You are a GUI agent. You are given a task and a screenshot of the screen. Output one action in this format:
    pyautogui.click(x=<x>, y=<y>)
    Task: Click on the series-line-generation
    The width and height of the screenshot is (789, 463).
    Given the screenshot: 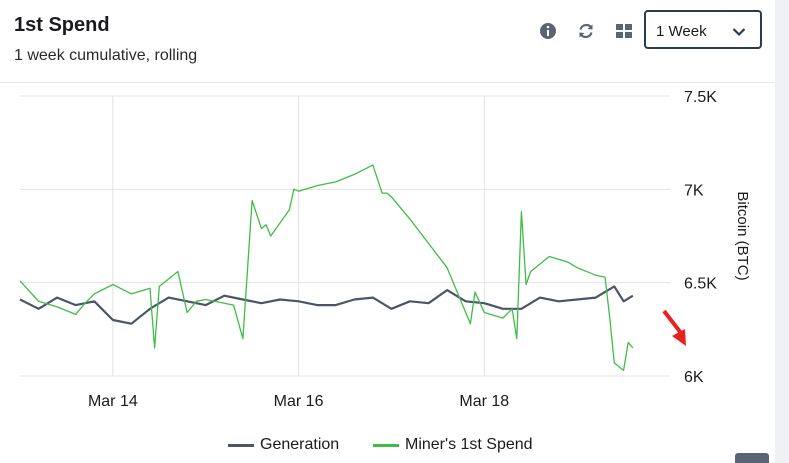 What is the action you would take?
    pyautogui.click(x=326, y=305)
    